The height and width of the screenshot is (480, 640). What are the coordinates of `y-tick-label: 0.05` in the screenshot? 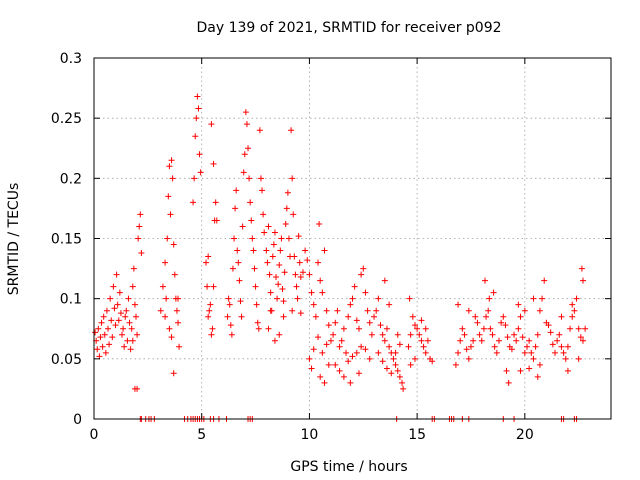 It's located at (66, 360).